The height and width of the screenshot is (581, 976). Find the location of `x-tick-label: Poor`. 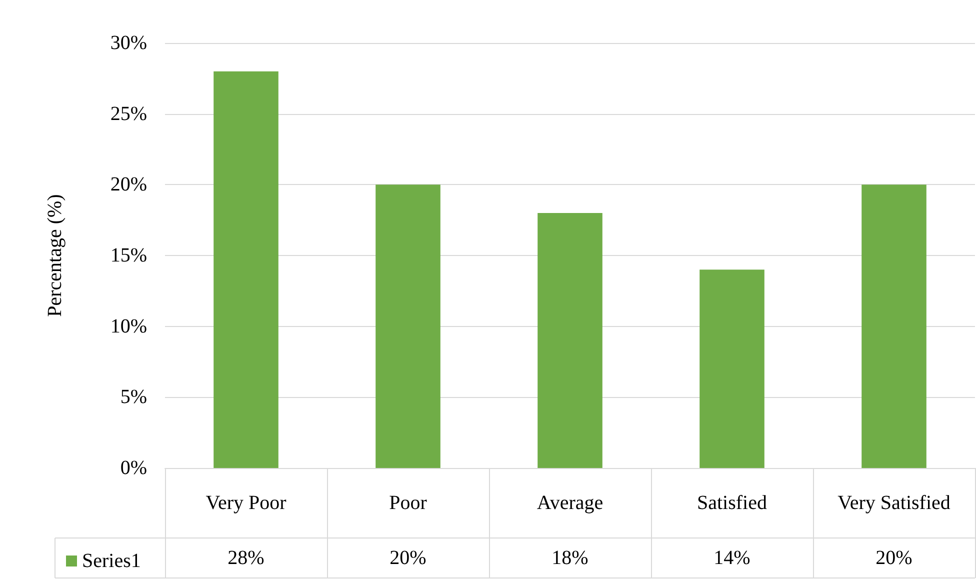

x-tick-label: Poor is located at coordinates (408, 503).